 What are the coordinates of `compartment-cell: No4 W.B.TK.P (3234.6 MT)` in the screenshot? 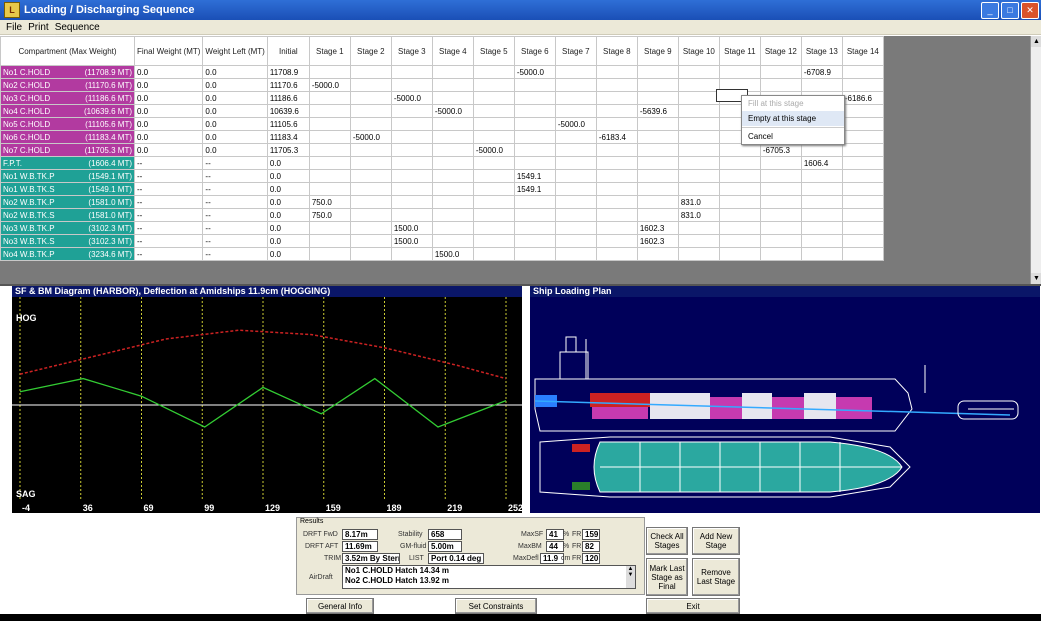 It's located at (67, 254).